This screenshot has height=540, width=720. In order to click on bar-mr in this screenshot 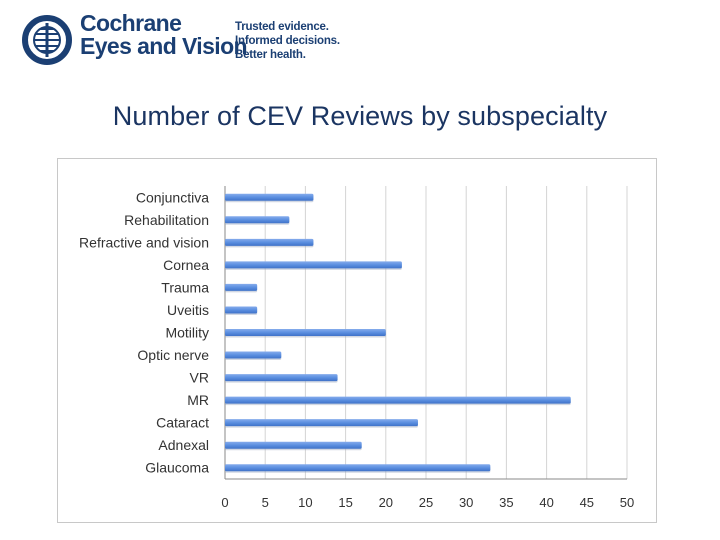, I will do `click(398, 400)`.